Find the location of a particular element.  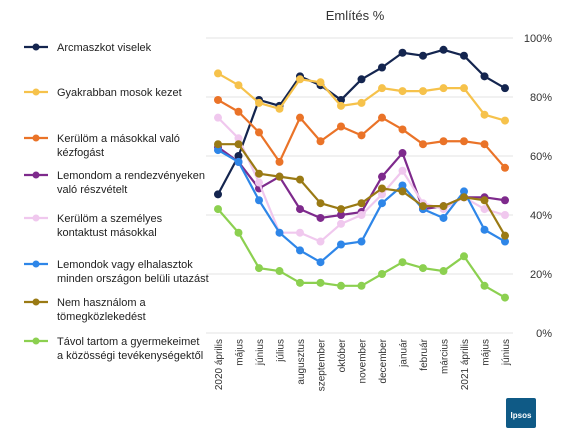

x-tick-label: február is located at coordinates (424, 354).